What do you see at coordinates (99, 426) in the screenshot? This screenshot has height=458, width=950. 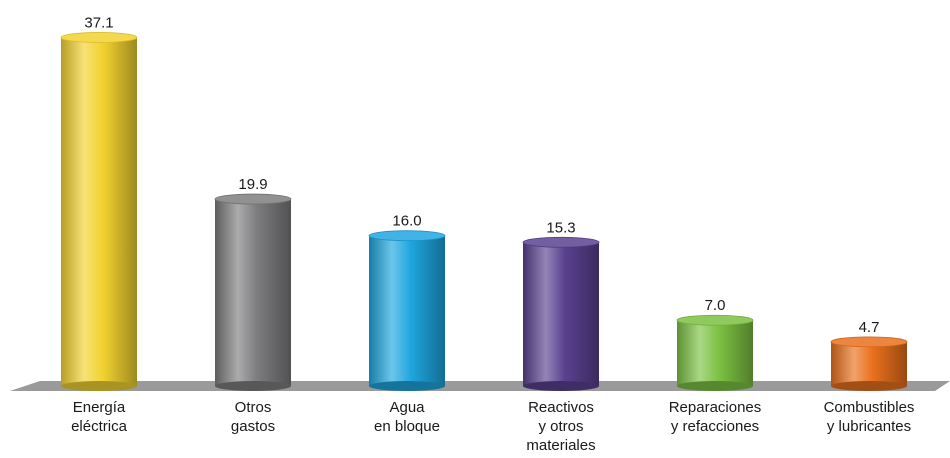 I see `category-label-line: eléctrica` at bounding box center [99, 426].